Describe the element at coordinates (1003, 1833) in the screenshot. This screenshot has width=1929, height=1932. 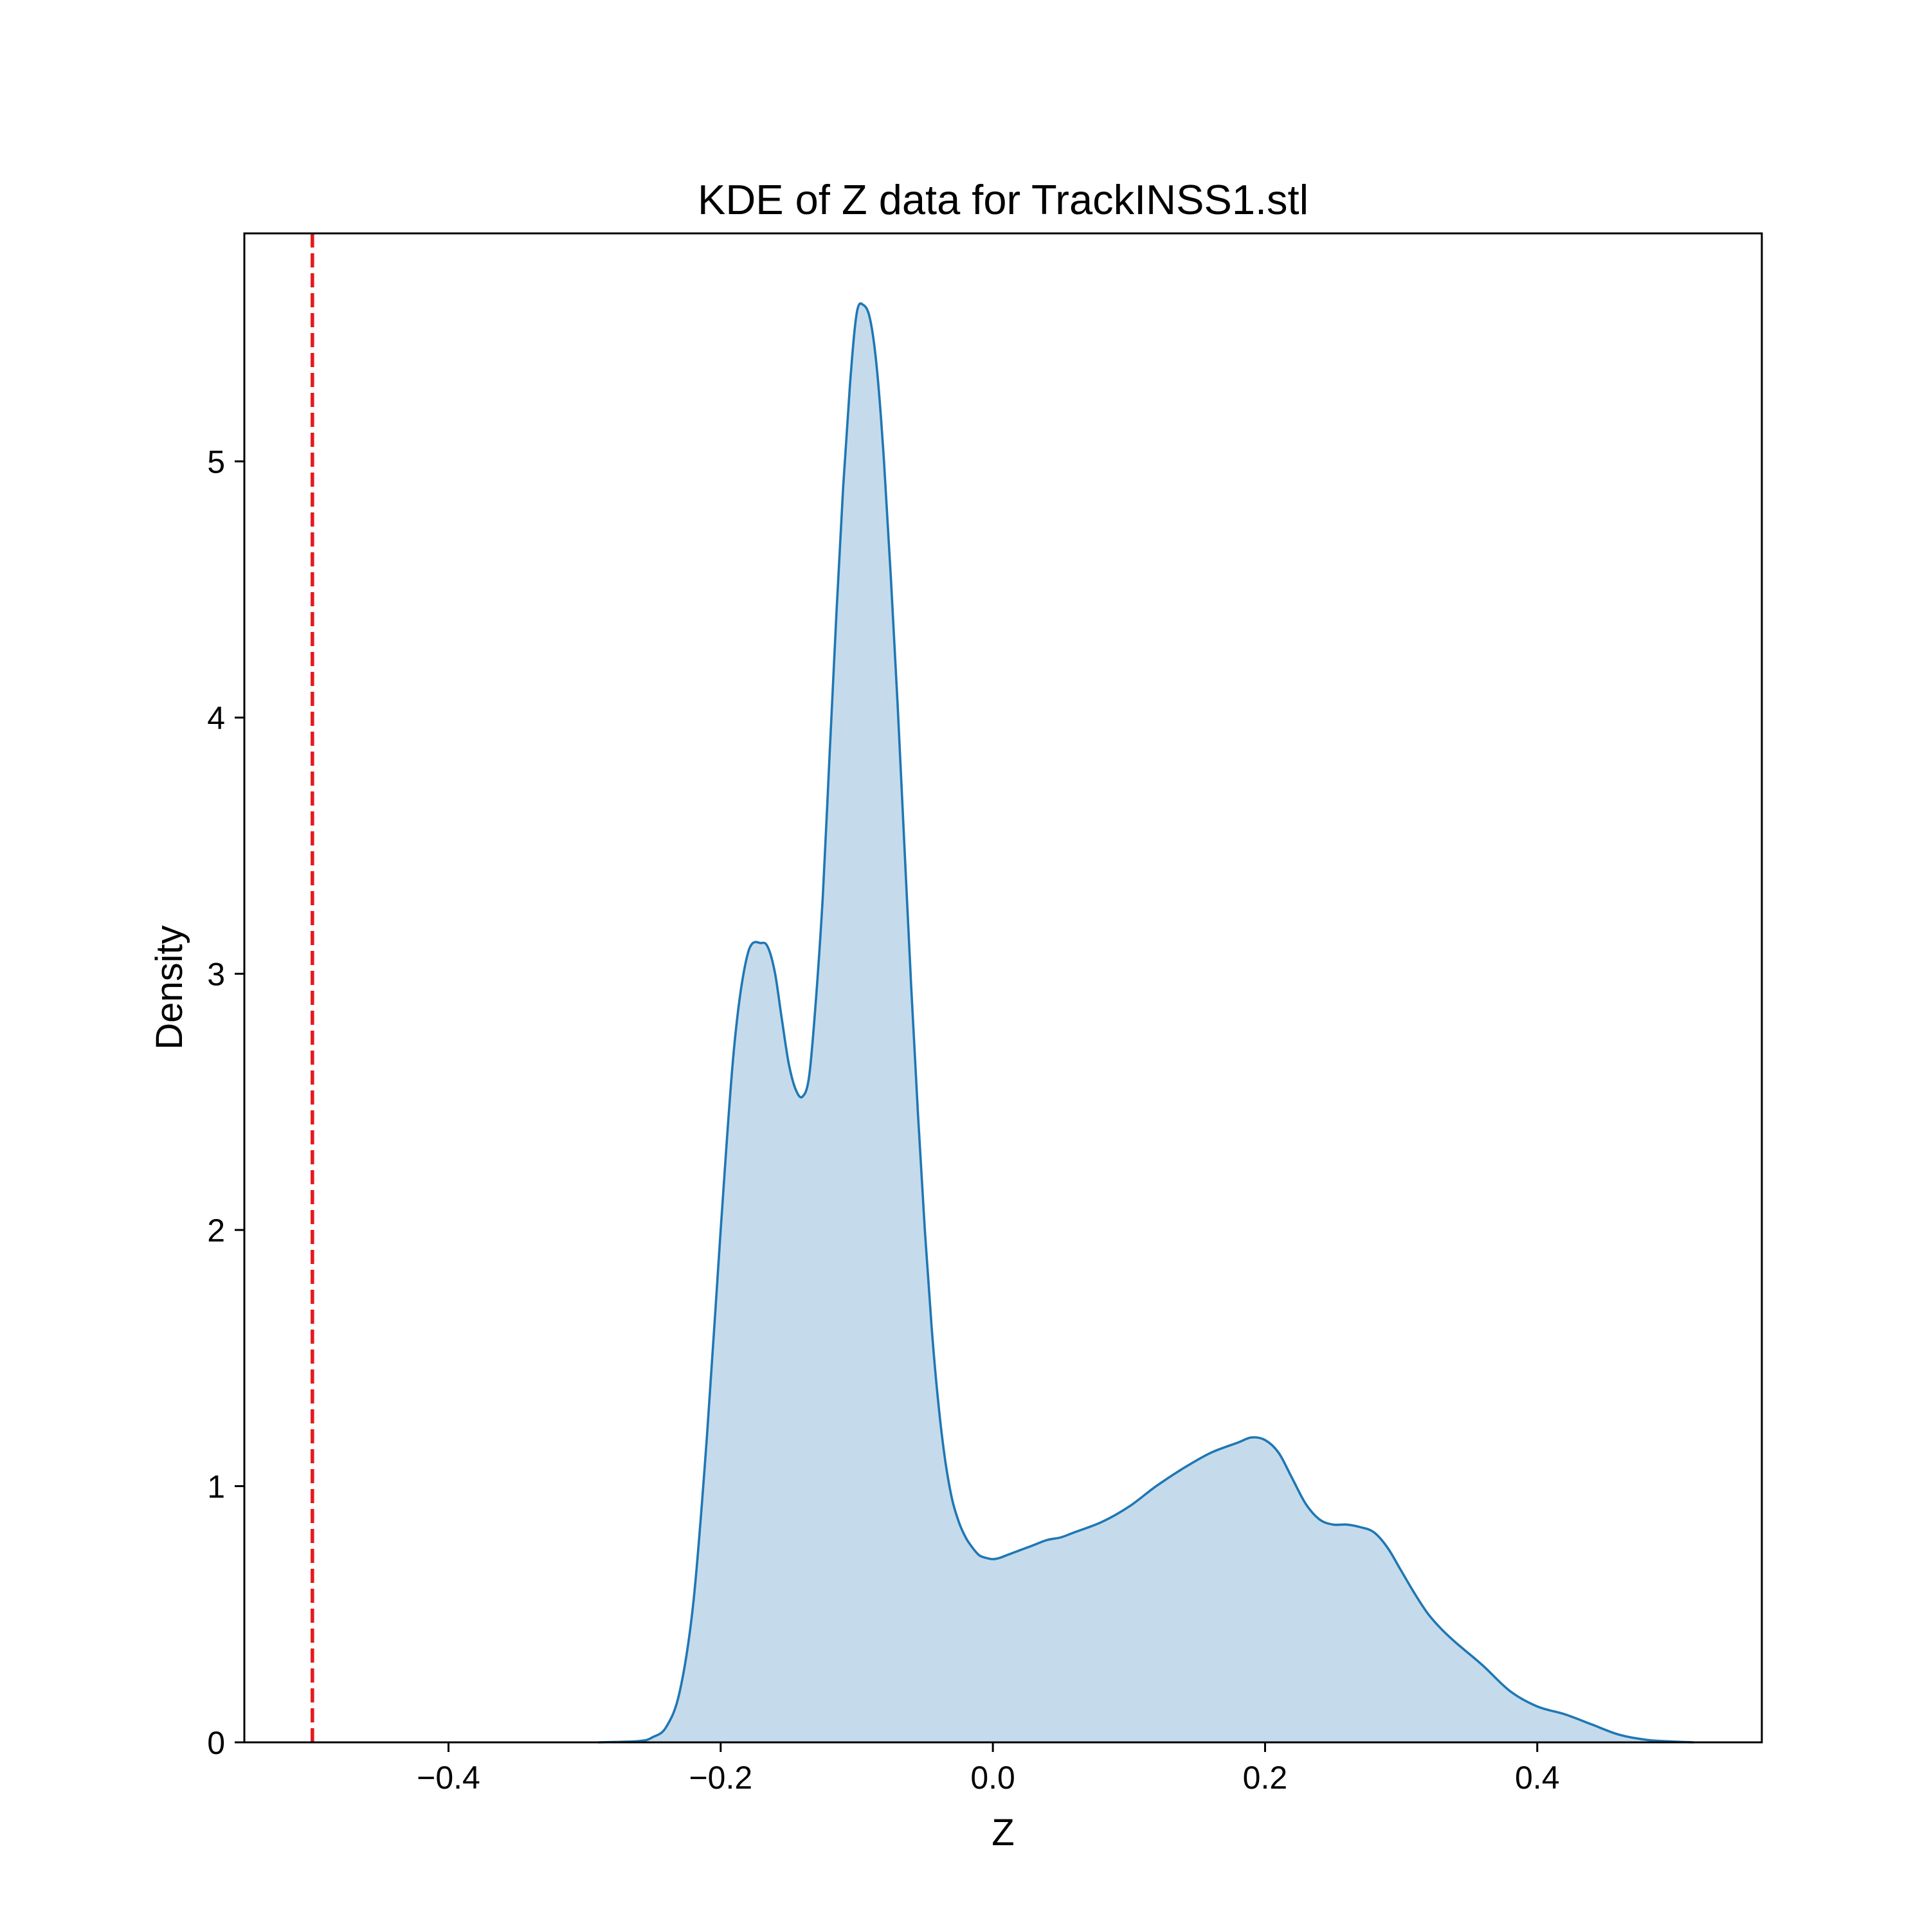
I see `x-axis-label: Z` at that location.